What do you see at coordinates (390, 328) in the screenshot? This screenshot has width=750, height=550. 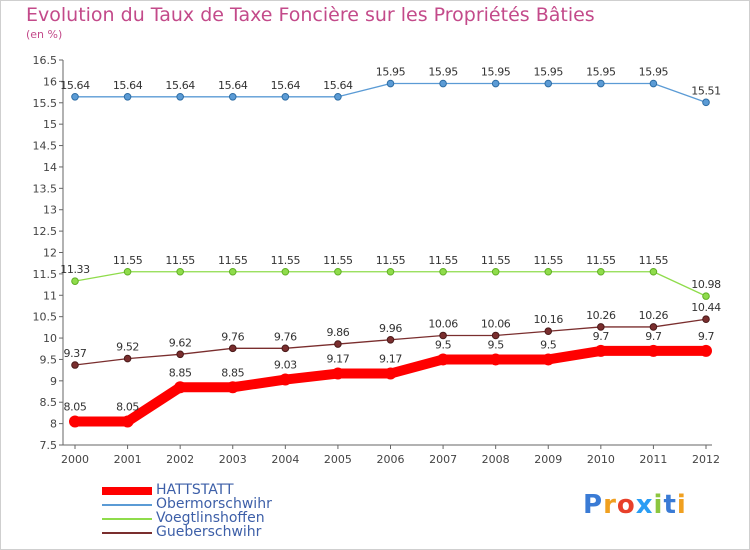 I see `data-label-gueberschwihr: 9.96` at bounding box center [390, 328].